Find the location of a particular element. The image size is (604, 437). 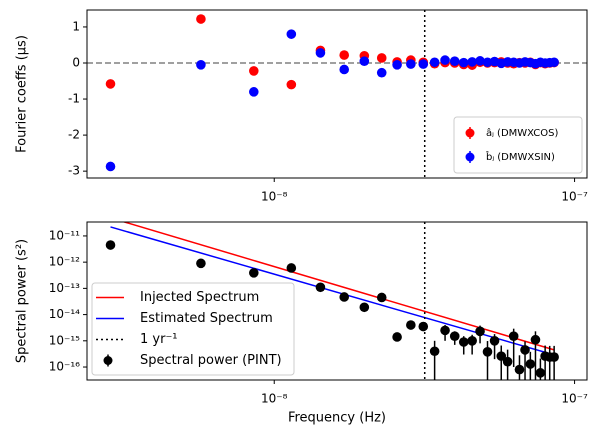

y-tick-label: 10⁻¹⁶ is located at coordinates (64, 367).